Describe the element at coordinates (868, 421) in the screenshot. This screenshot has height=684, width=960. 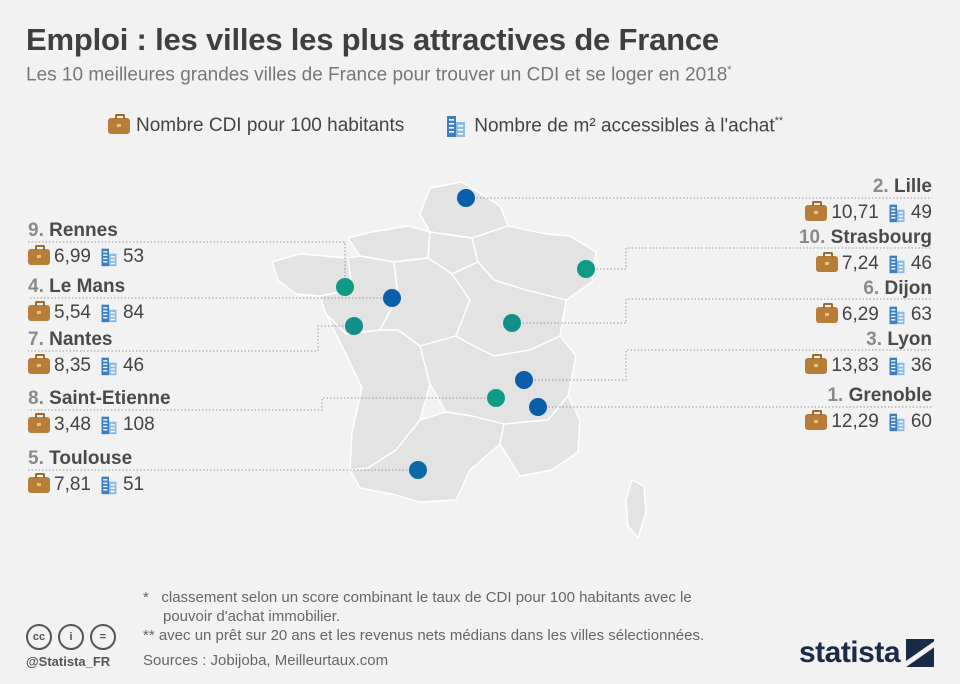
I see `city-values: 12,29 60` at that location.